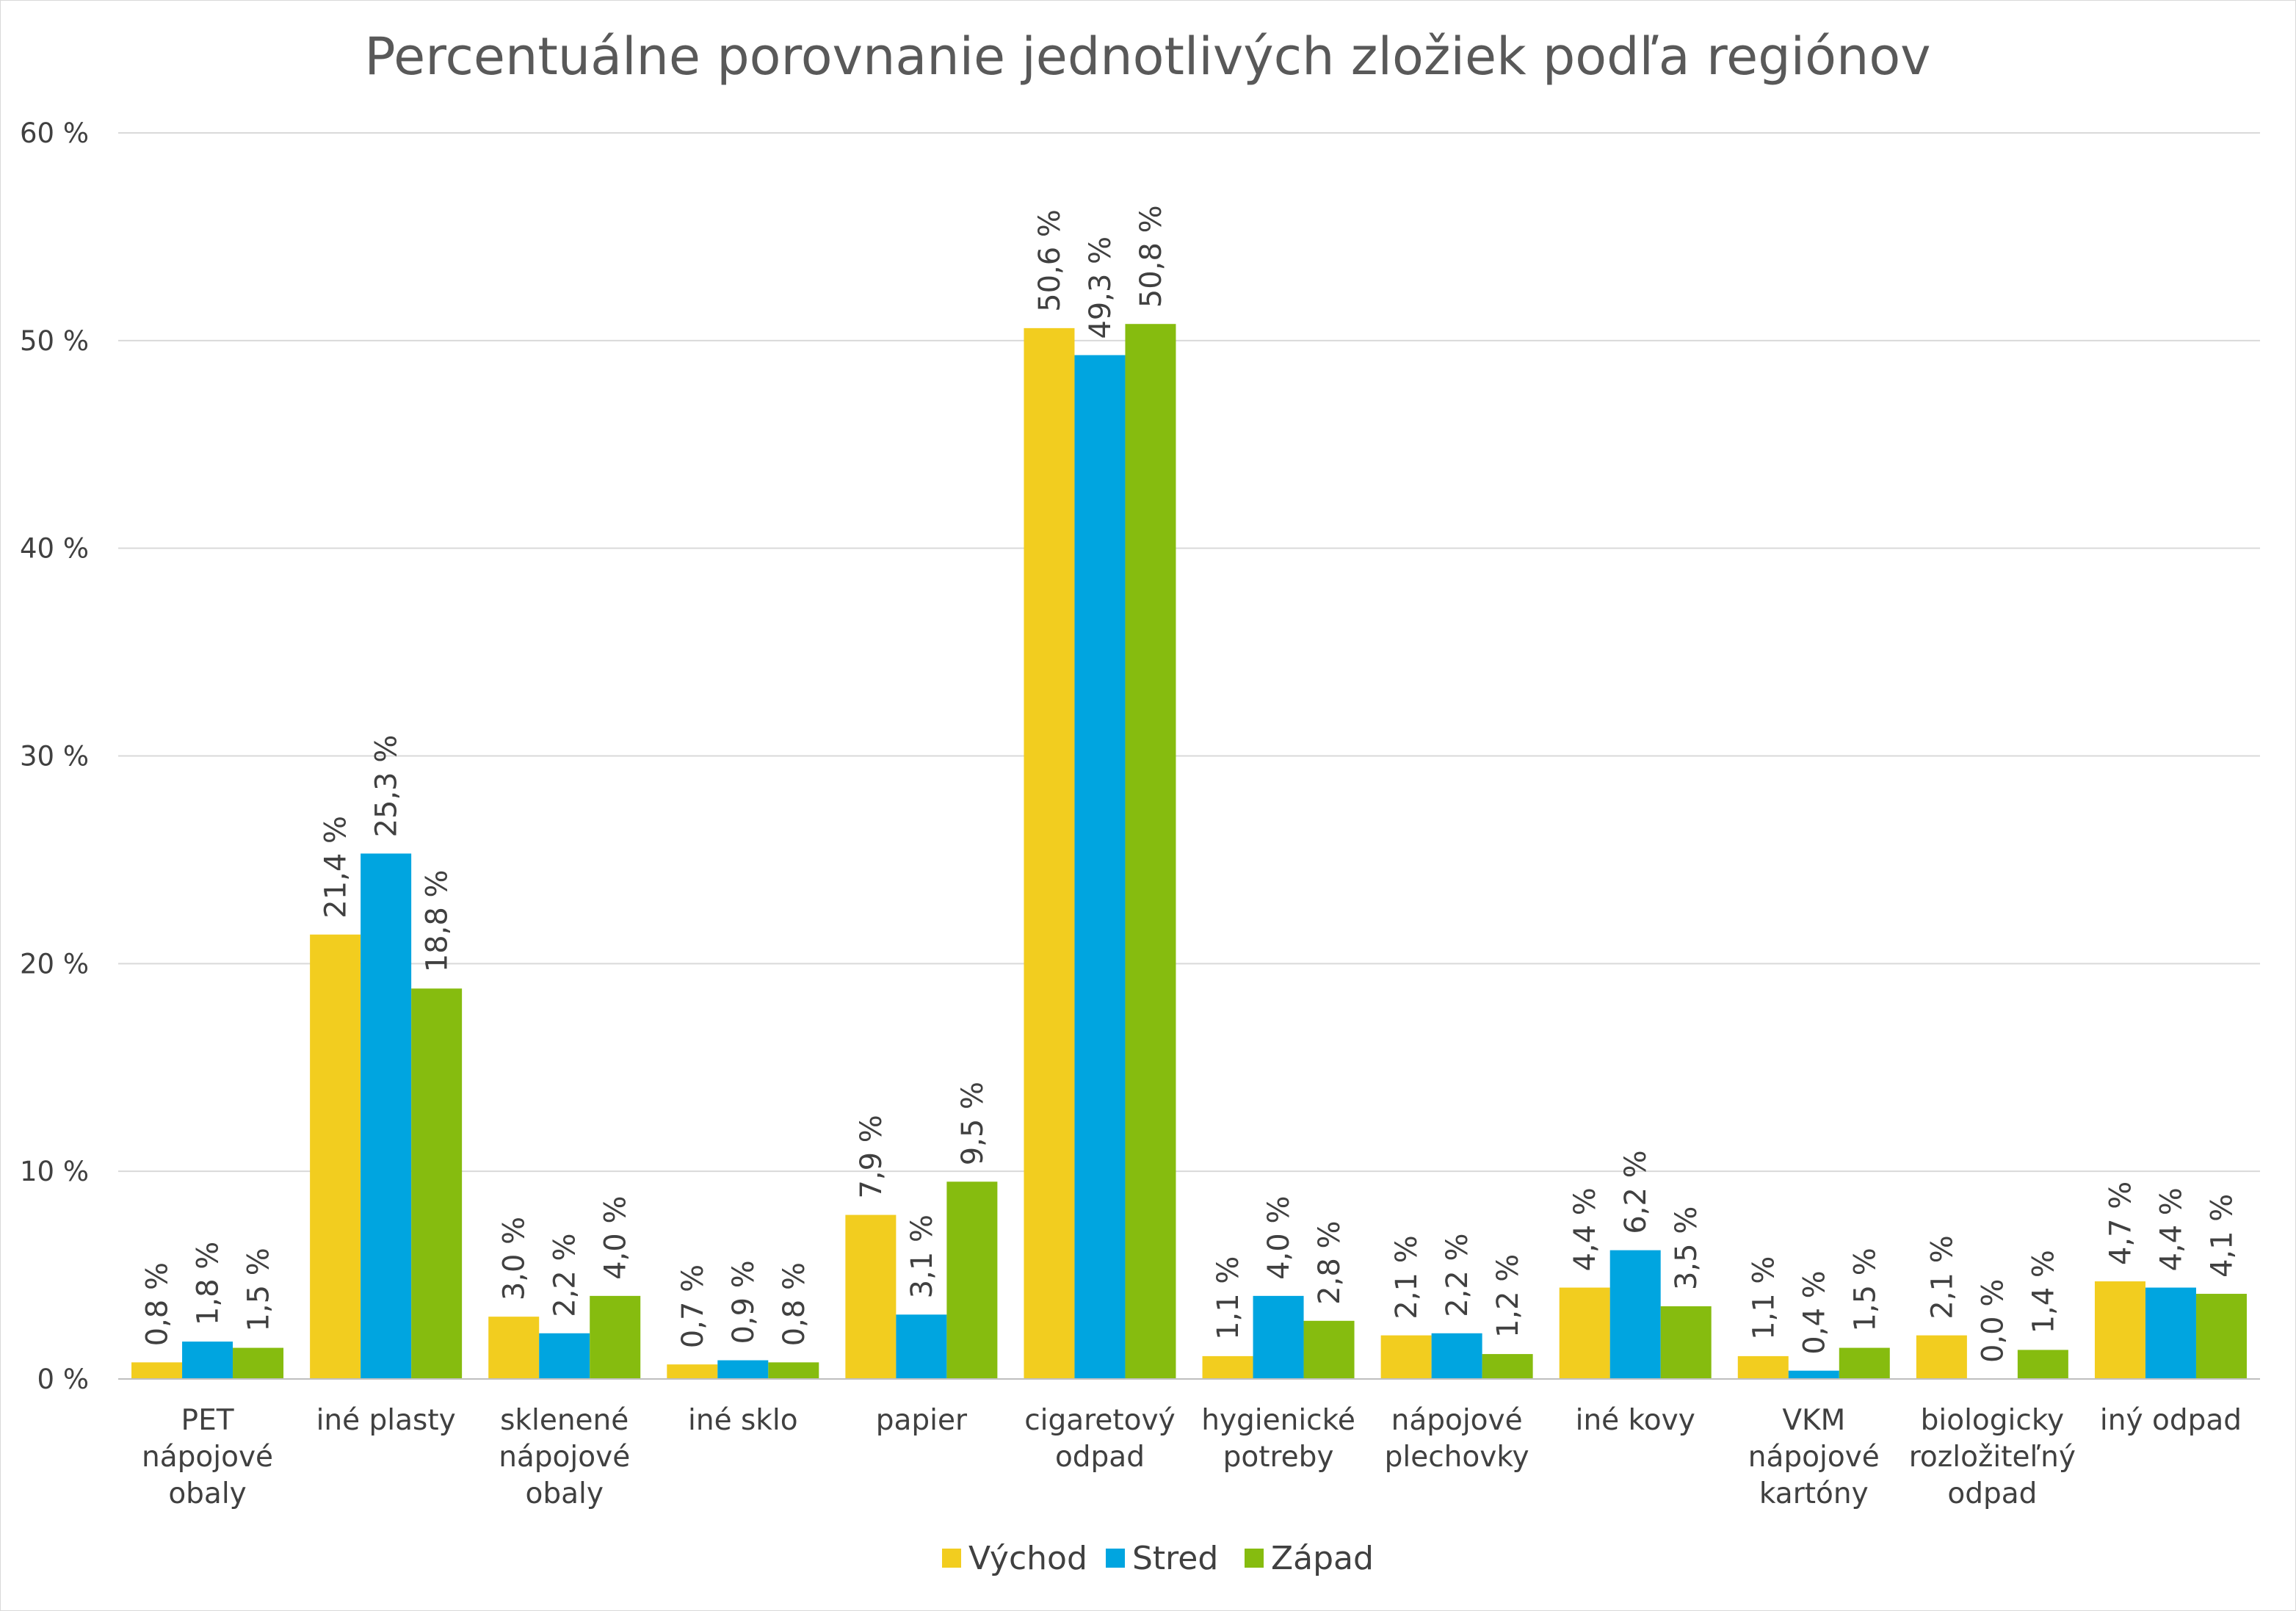 The width and height of the screenshot is (2296, 1611). I want to click on legend: Východ Stred Západ, so click(1158, 1558).